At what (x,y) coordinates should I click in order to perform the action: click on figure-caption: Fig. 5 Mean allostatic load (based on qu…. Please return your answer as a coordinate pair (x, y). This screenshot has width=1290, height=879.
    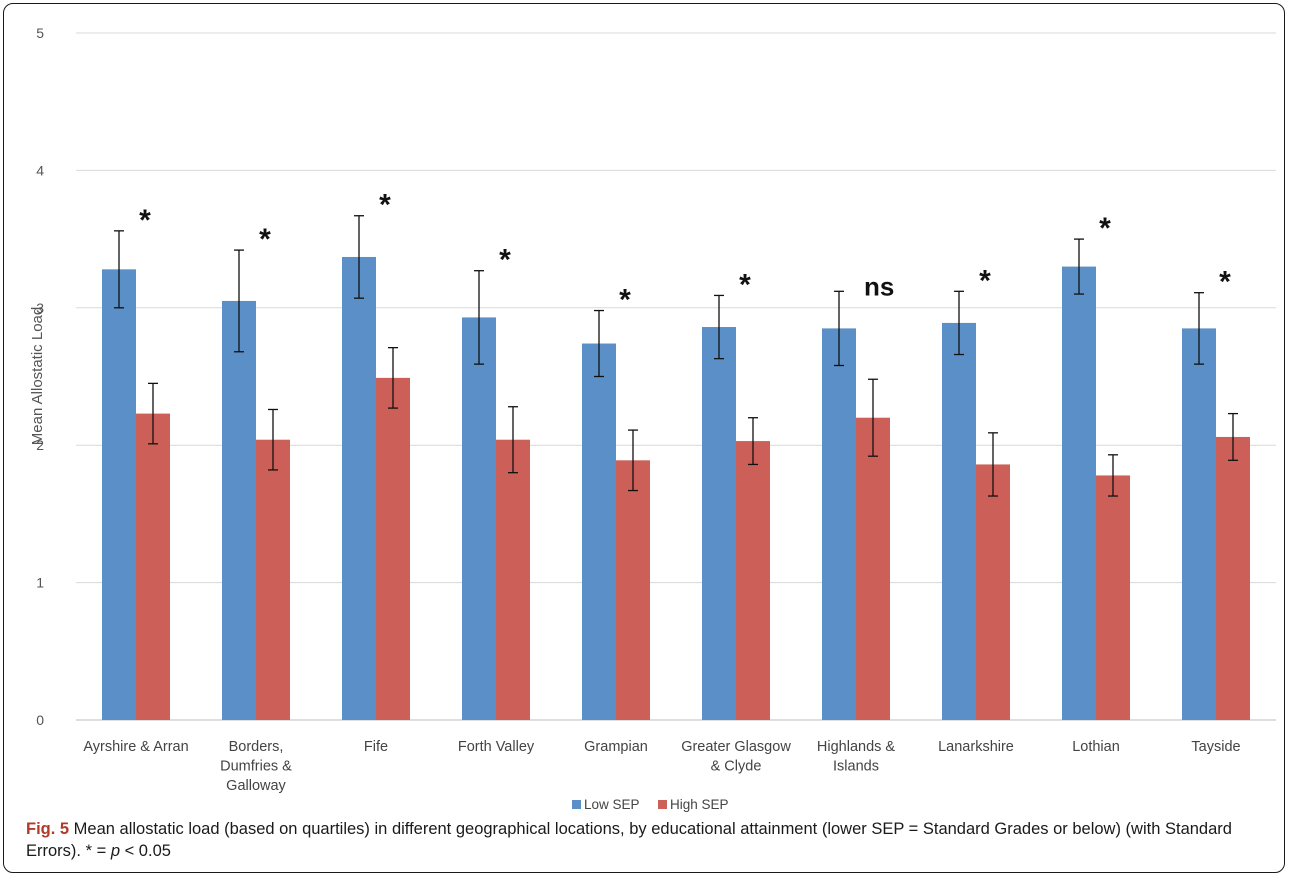
    Looking at the image, I should click on (651, 840).